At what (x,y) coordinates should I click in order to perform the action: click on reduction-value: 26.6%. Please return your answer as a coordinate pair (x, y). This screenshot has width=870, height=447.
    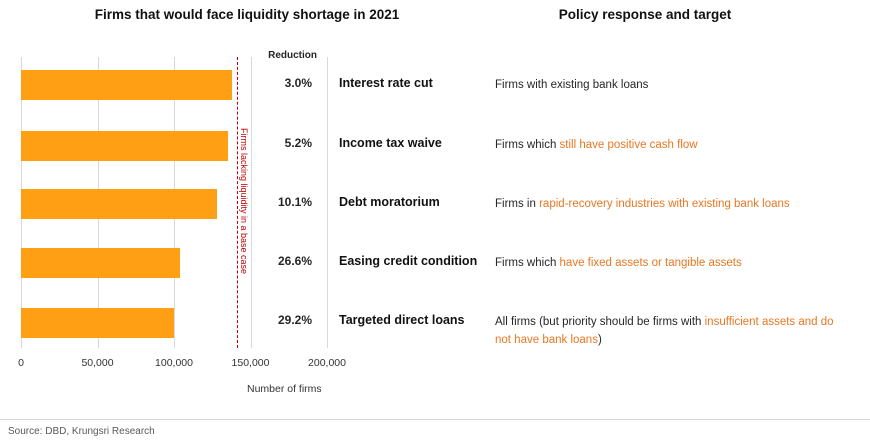
    Looking at the image, I should click on (294, 261).